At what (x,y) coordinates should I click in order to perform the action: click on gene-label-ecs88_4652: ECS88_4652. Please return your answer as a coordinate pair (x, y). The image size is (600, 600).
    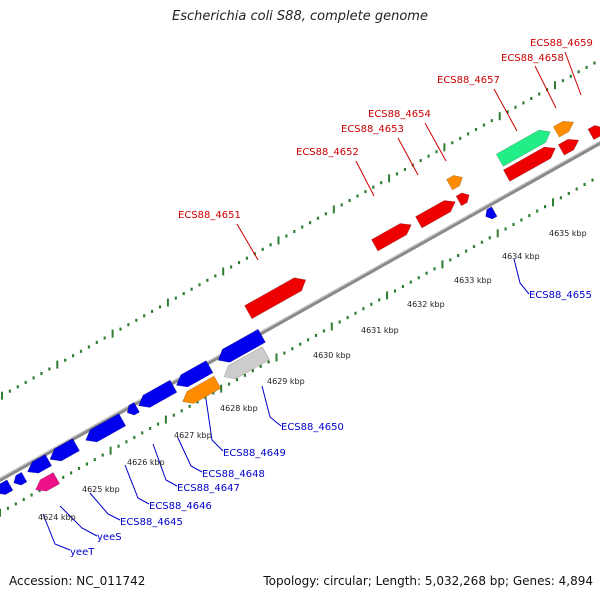
    Looking at the image, I should click on (327, 152).